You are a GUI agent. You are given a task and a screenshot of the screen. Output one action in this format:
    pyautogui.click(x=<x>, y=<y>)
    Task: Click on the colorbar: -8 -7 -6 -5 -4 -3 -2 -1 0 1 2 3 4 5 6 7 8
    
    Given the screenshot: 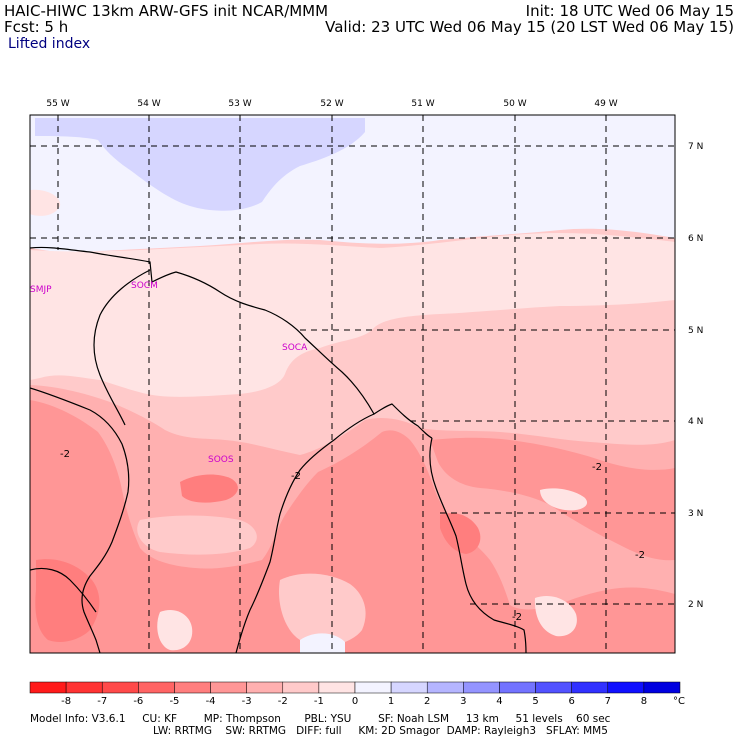 What is the action you would take?
    pyautogui.click(x=355, y=694)
    